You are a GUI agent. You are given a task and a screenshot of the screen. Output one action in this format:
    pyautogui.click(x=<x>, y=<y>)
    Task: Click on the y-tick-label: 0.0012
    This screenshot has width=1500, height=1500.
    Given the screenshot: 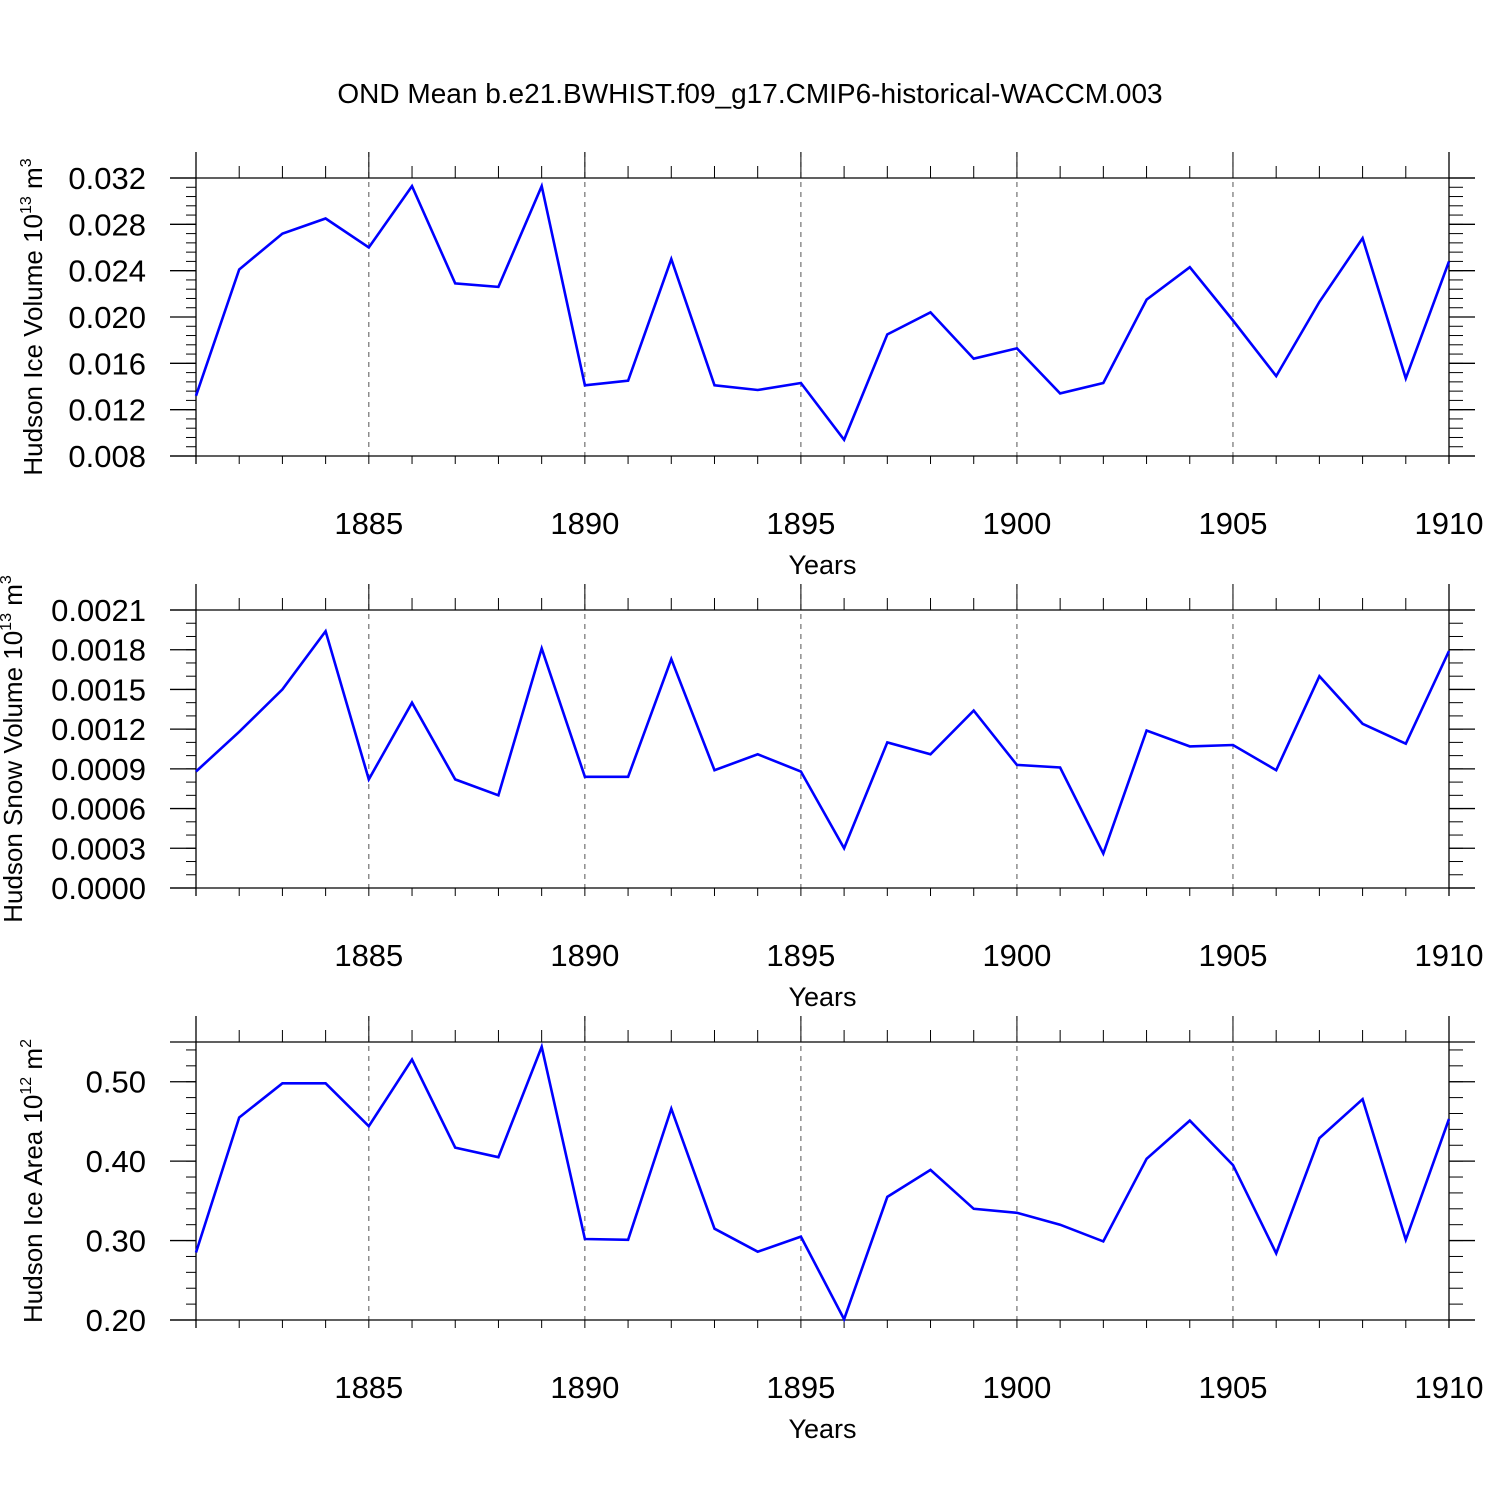 What is the action you would take?
    pyautogui.click(x=98, y=729)
    